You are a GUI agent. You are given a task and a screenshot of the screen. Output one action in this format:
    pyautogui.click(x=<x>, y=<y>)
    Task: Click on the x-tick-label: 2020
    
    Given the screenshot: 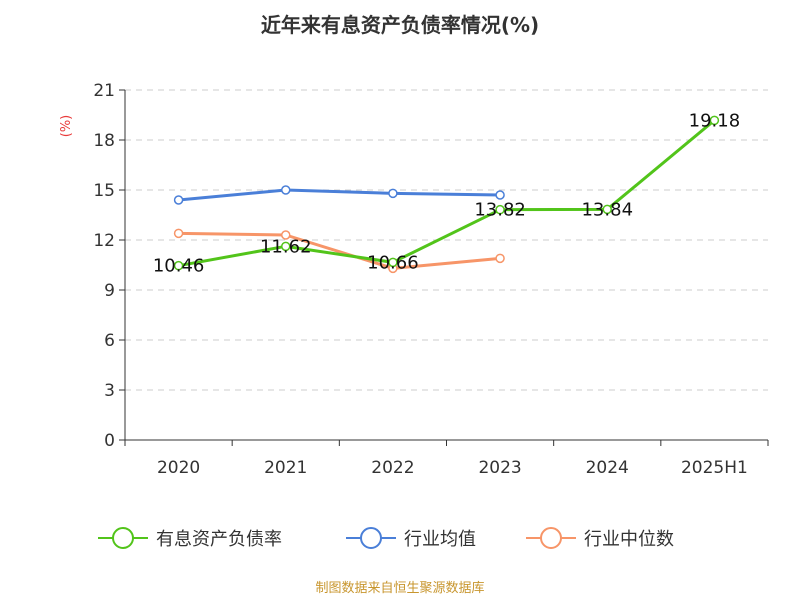 What is the action you would take?
    pyautogui.click(x=178, y=468)
    